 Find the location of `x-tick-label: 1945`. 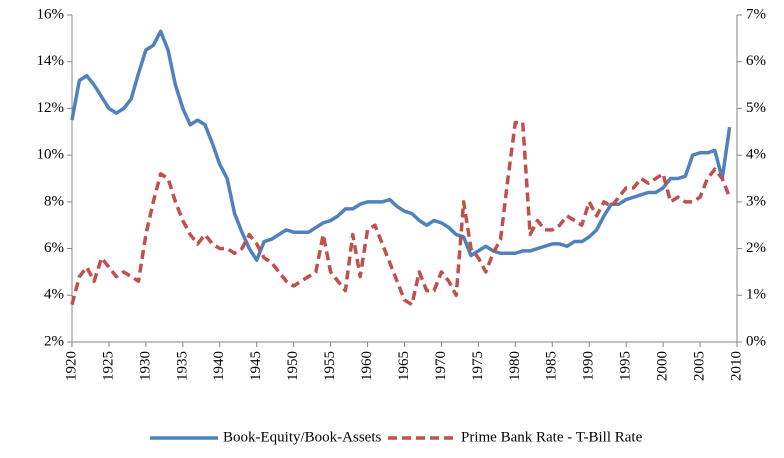

x-tick-label: 1945 is located at coordinates (256, 366).